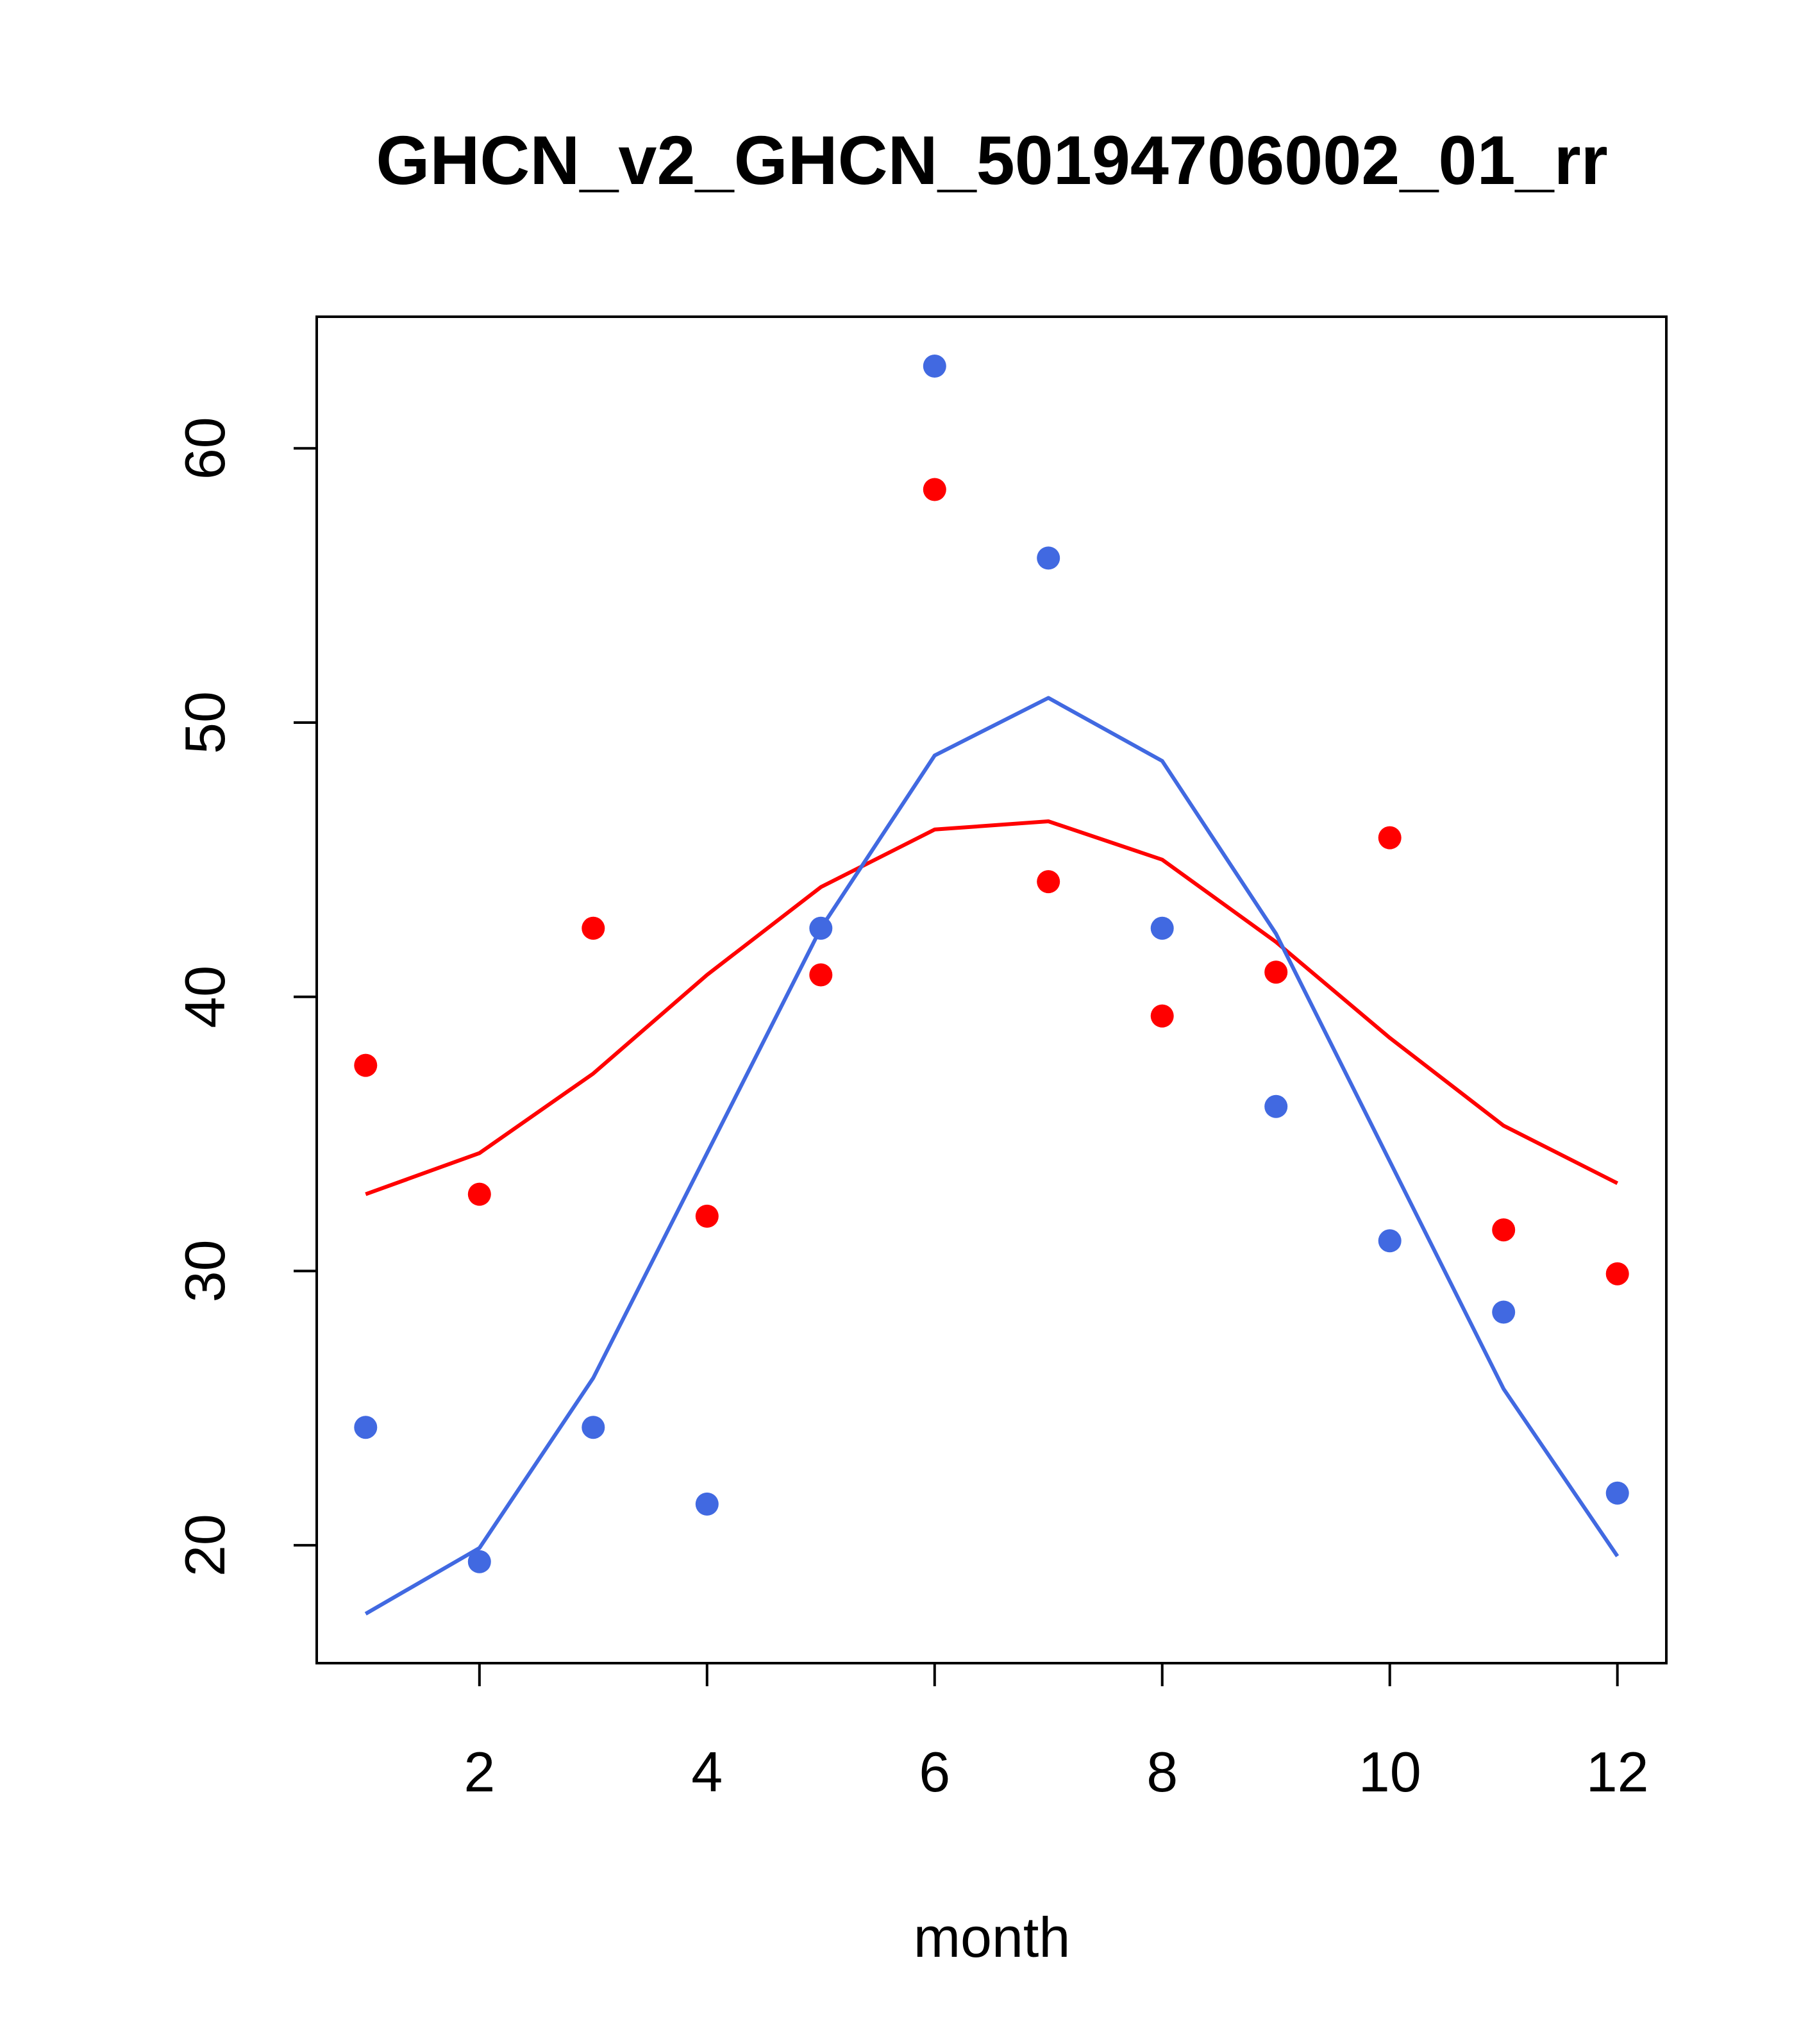 The height and width of the screenshot is (2044, 1817). I want to click on x-tick-label: 4, so click(707, 1772).